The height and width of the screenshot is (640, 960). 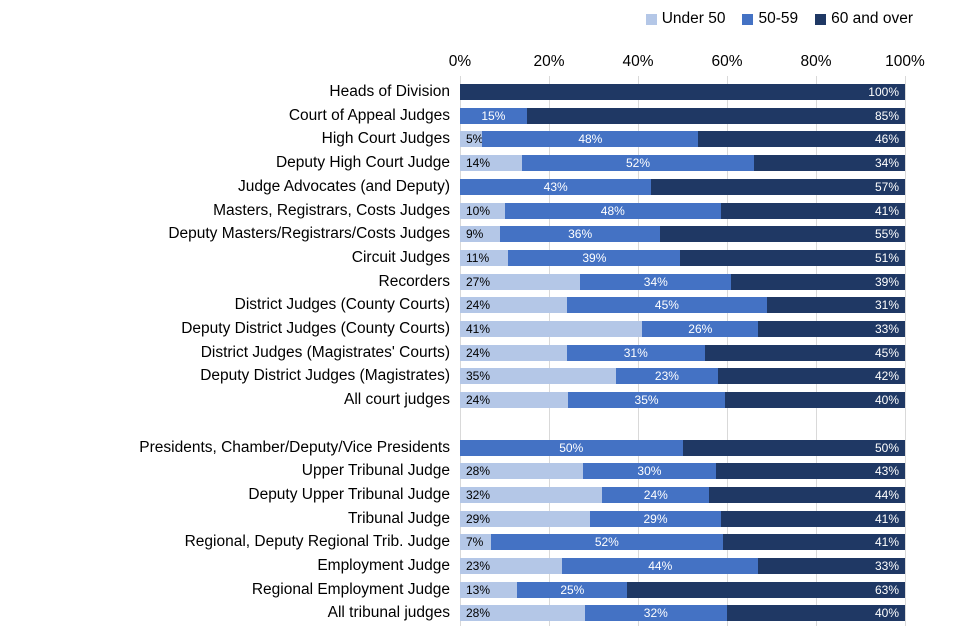 What do you see at coordinates (317, 542) in the screenshot?
I see `category-label: Regional, Deputy Regional Trib. Judge` at bounding box center [317, 542].